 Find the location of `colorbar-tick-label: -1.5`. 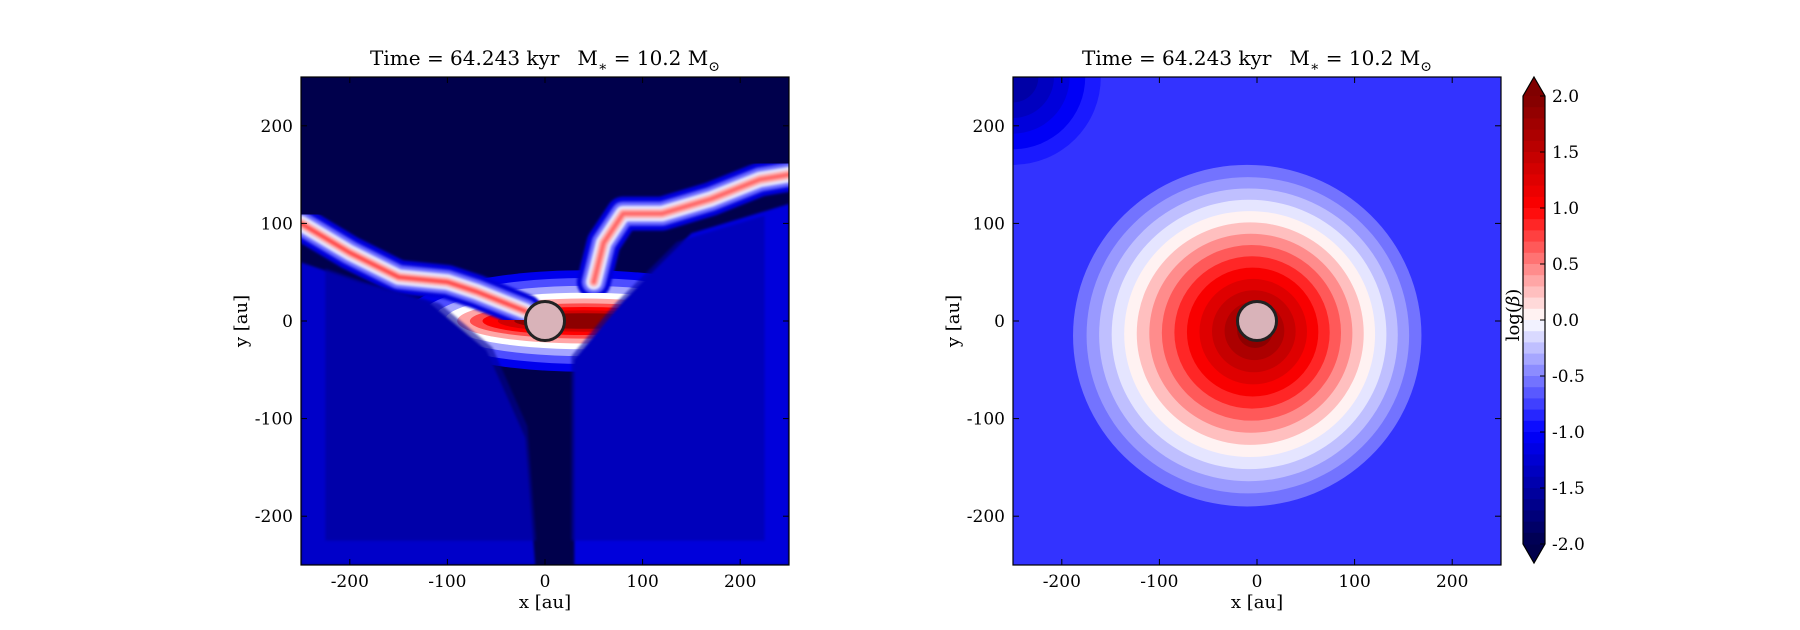

colorbar-tick-label: -1.5 is located at coordinates (1568, 489).